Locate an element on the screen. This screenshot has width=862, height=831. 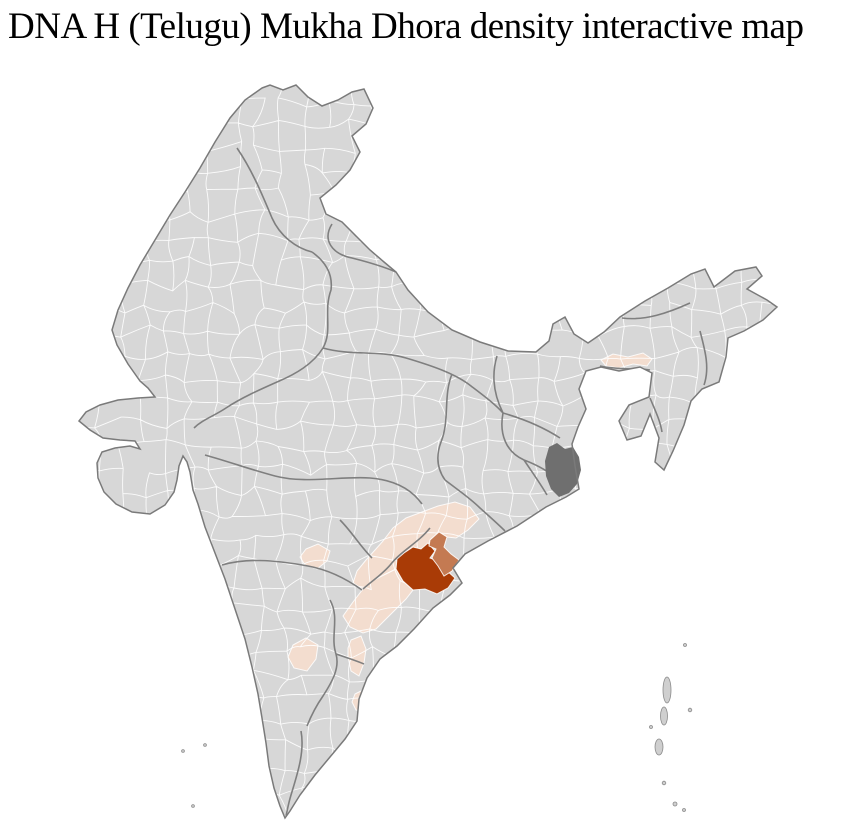
density-regions-high is located at coordinates (427, 563).